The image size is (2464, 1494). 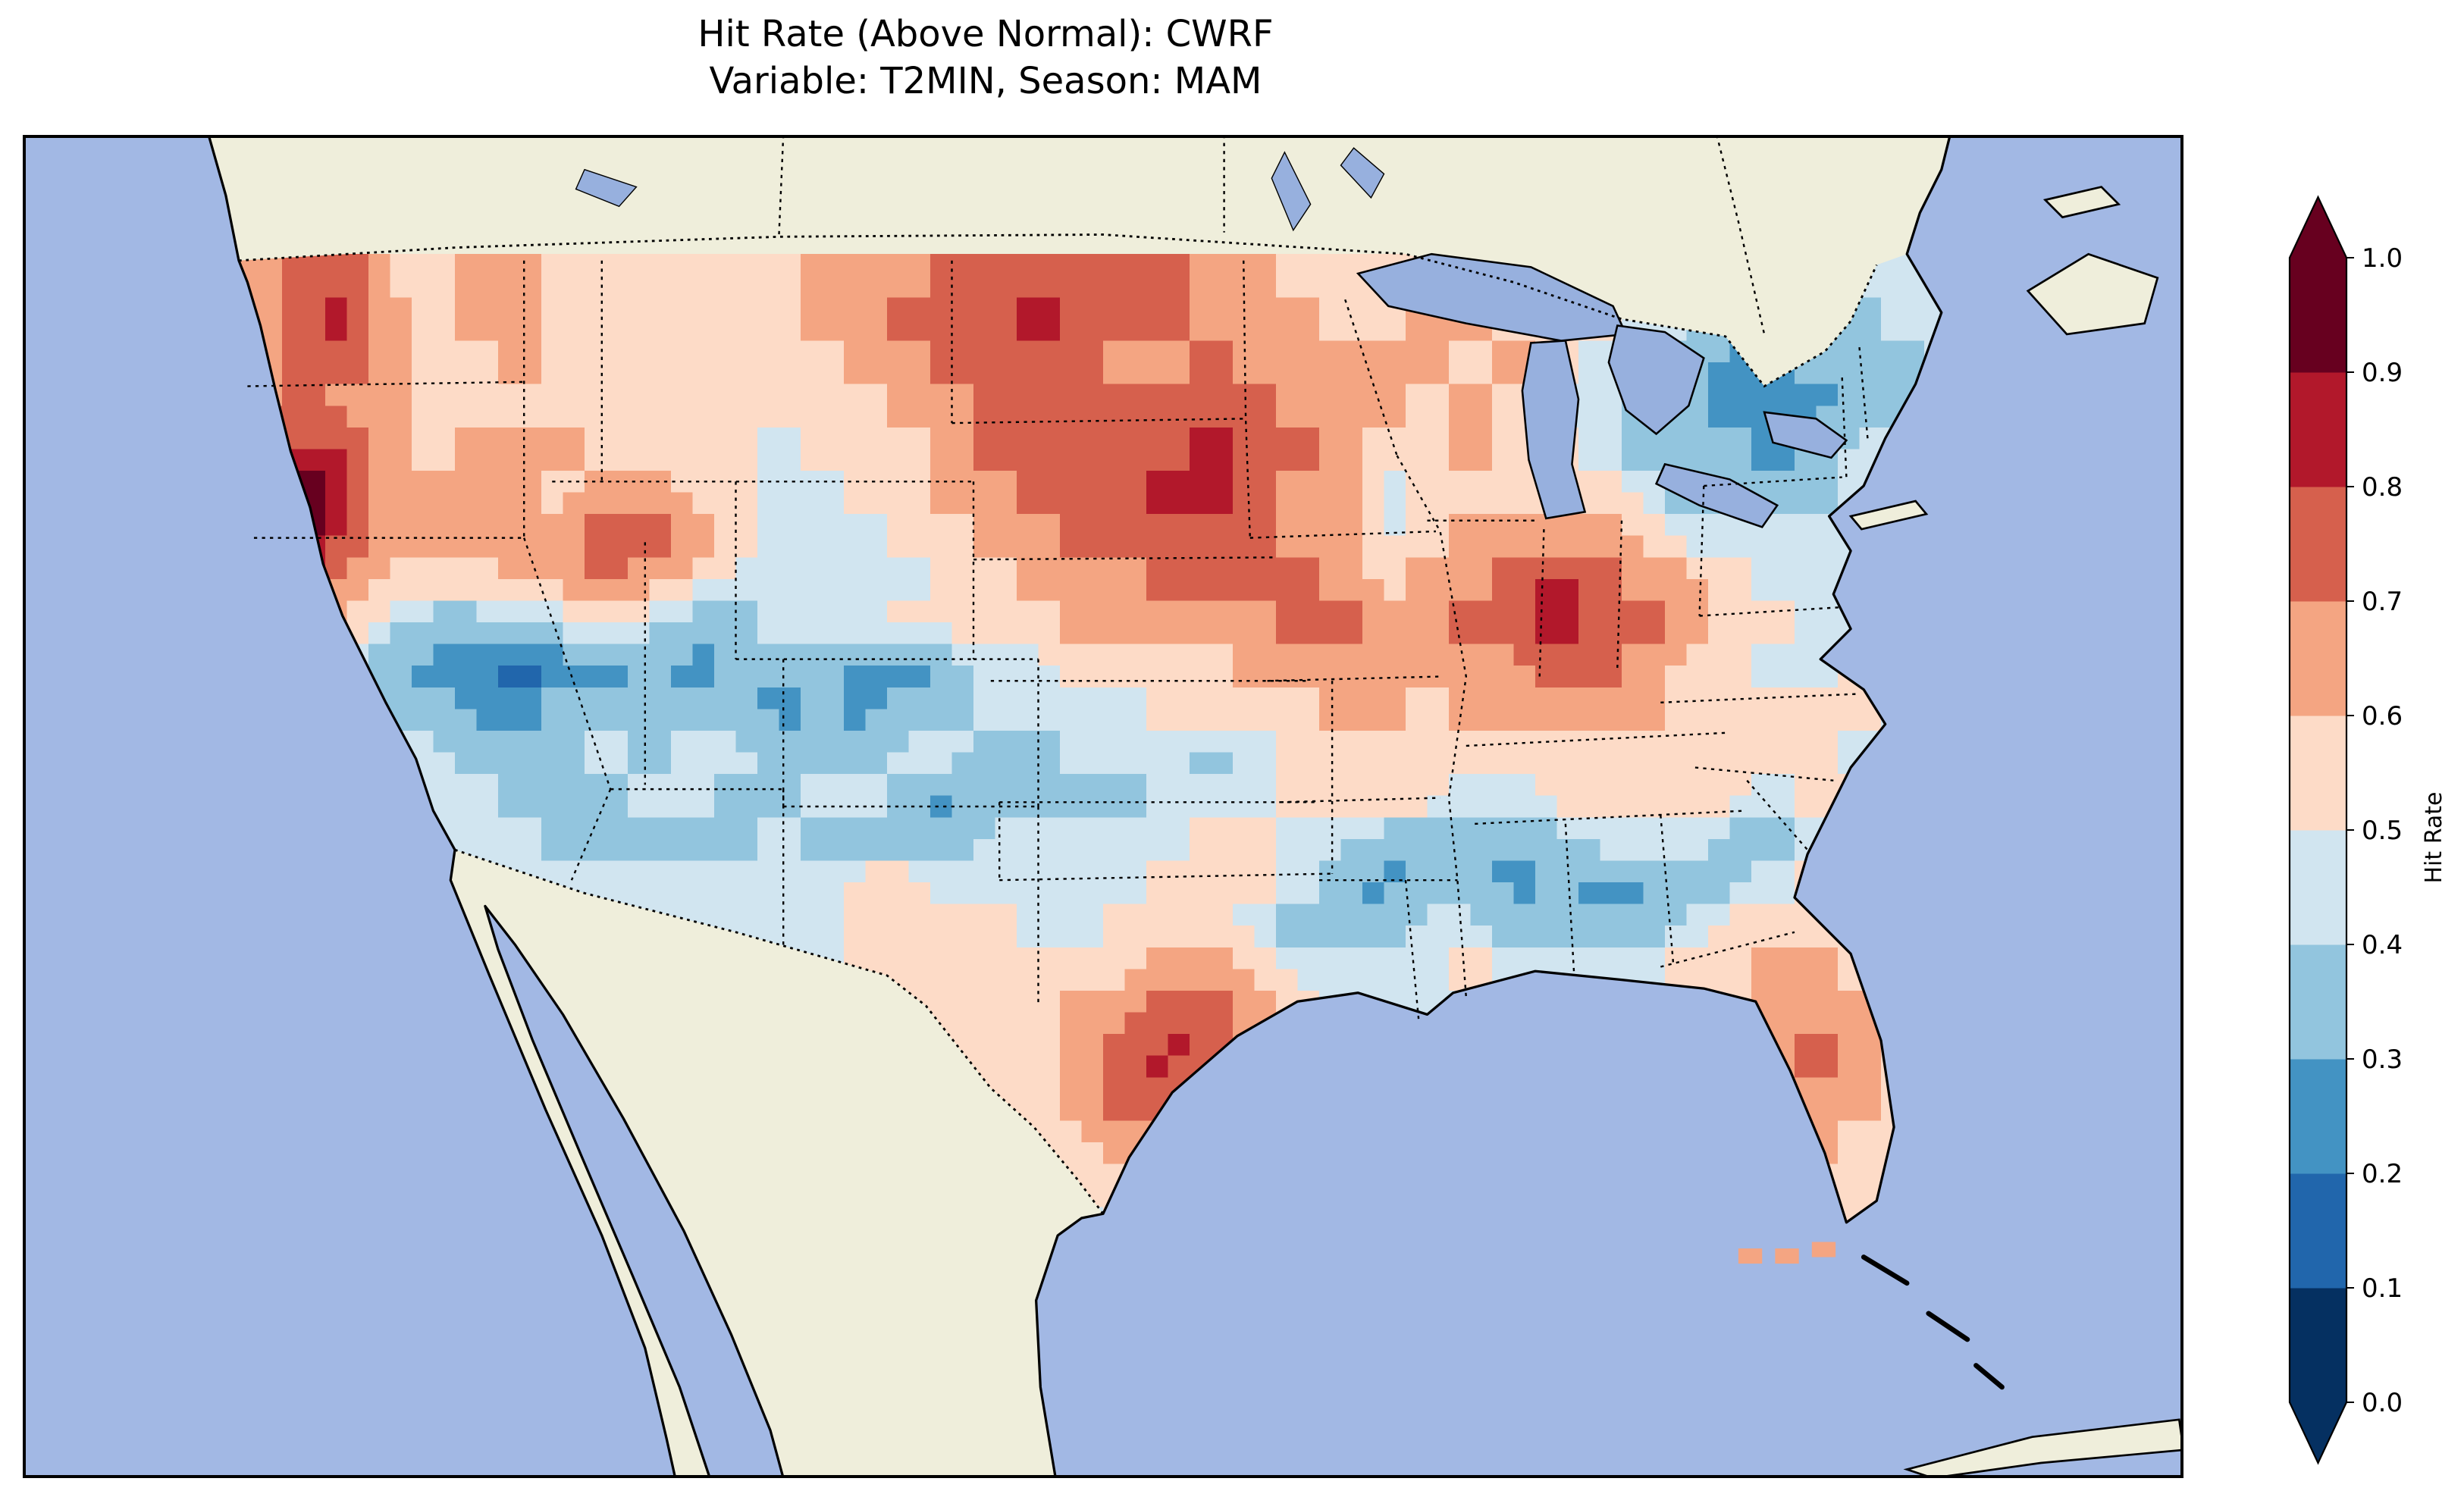 I want to click on stray-cells-layer, so click(x=1787, y=1253).